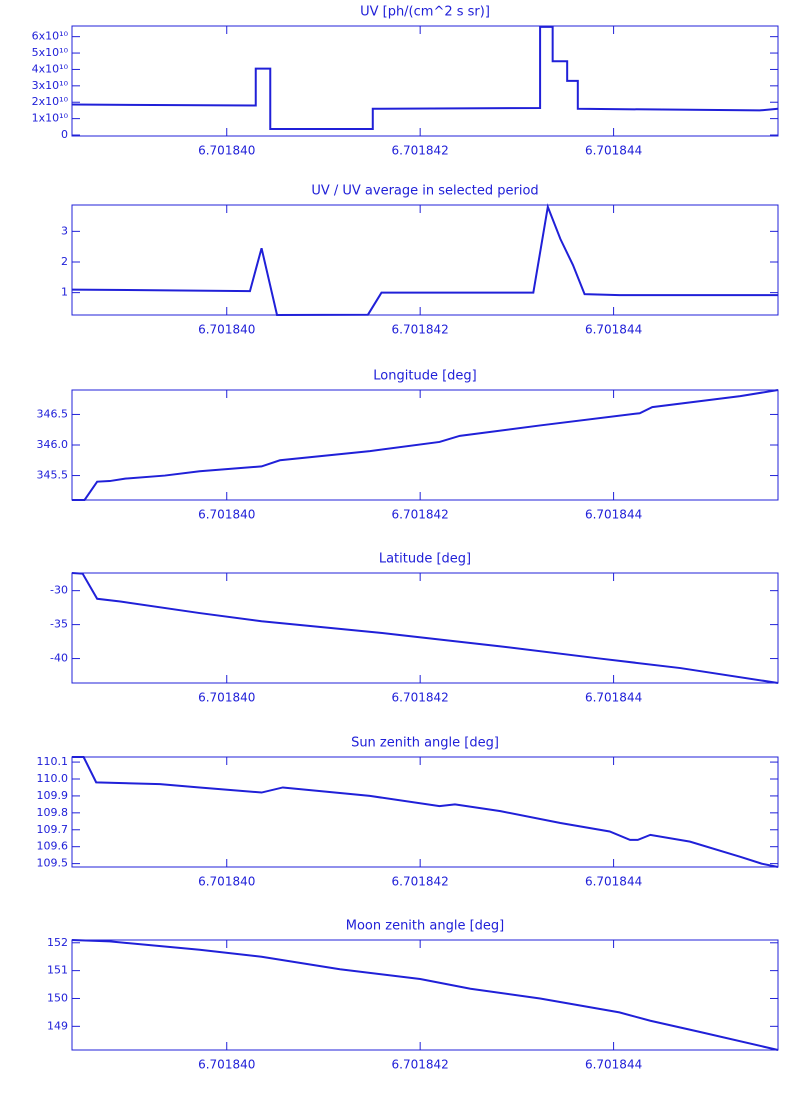 This screenshot has height=1100, width=800. What do you see at coordinates (425, 926) in the screenshot?
I see `chart-title: Moon zenith angle [deg]` at bounding box center [425, 926].